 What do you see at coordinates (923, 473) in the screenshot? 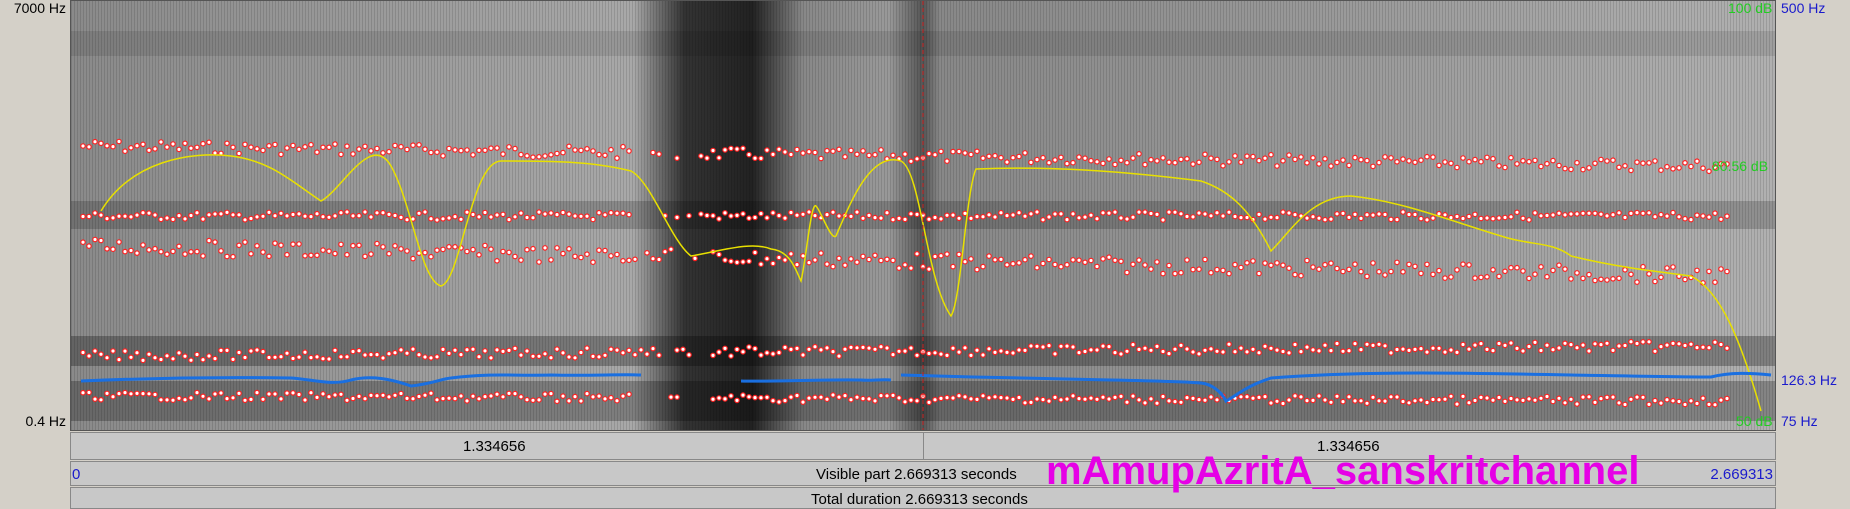
I see `visible-part-bar: 0 Visible part 2.669313 seconds 2.669313` at bounding box center [923, 473].